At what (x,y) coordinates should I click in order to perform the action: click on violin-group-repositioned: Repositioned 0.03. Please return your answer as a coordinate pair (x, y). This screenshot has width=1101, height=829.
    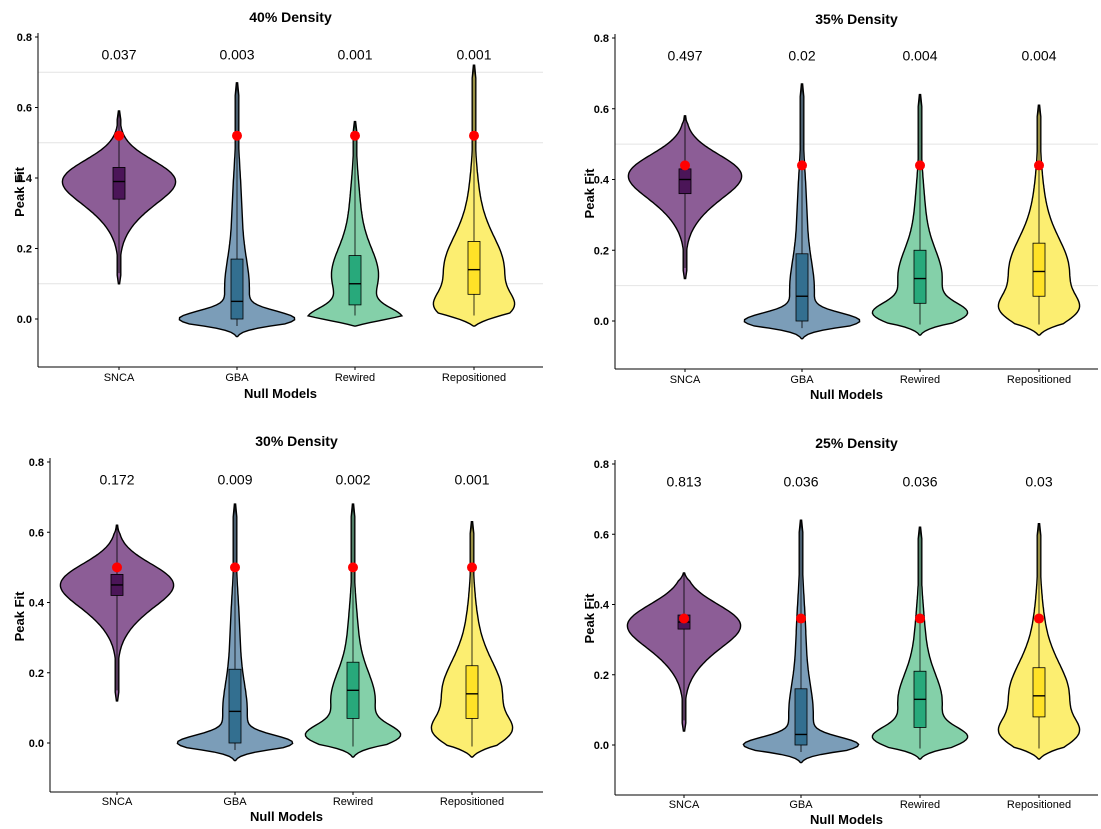
    Looking at the image, I should click on (1039, 642).